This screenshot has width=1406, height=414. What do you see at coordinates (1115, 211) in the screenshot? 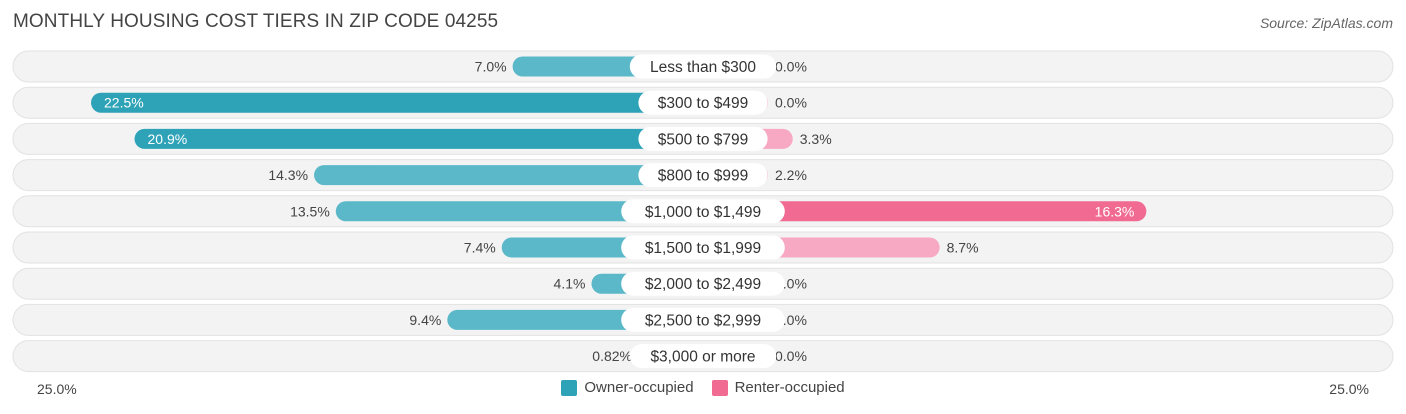
I see `renter-value-label: 16.3%` at bounding box center [1115, 211].